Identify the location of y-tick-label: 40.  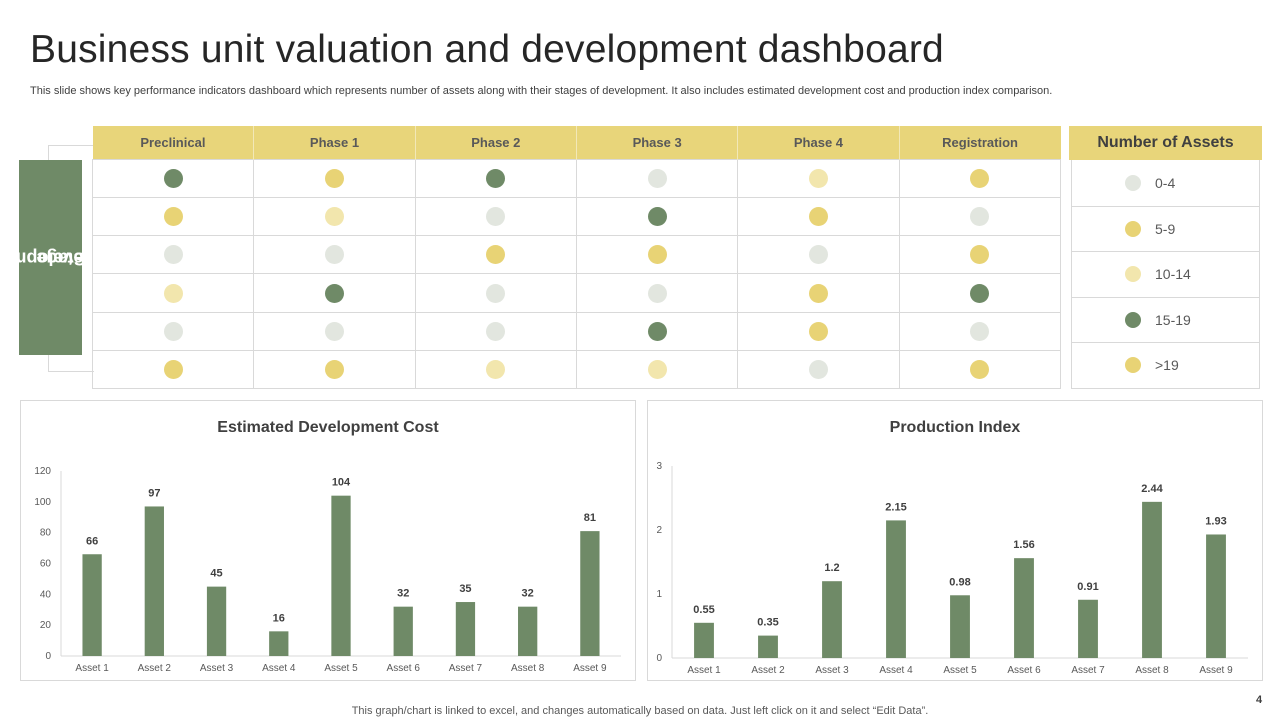
(46, 594).